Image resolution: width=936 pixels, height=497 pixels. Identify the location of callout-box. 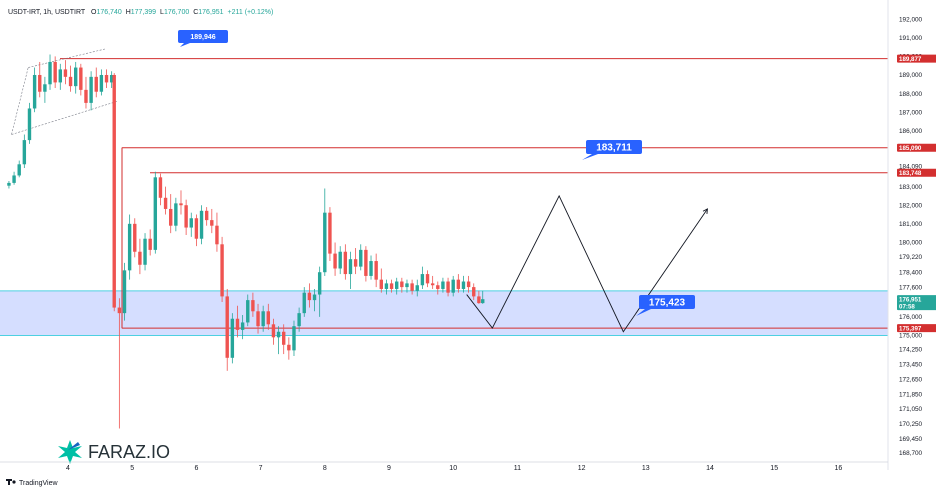
(614, 147).